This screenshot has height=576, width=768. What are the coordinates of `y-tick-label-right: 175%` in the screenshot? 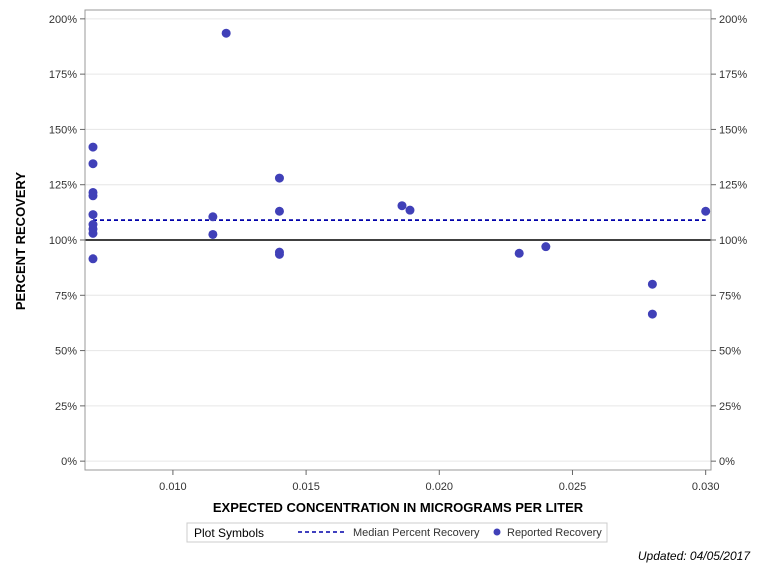 It's located at (733, 75).